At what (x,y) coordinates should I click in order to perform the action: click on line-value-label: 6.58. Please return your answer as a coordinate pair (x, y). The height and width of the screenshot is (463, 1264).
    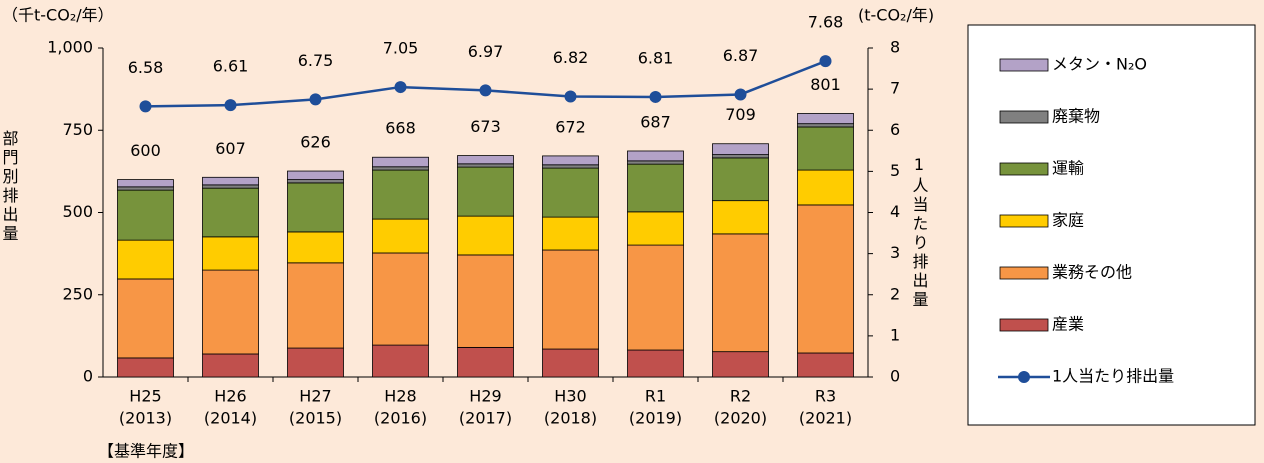
    Looking at the image, I should click on (146, 67).